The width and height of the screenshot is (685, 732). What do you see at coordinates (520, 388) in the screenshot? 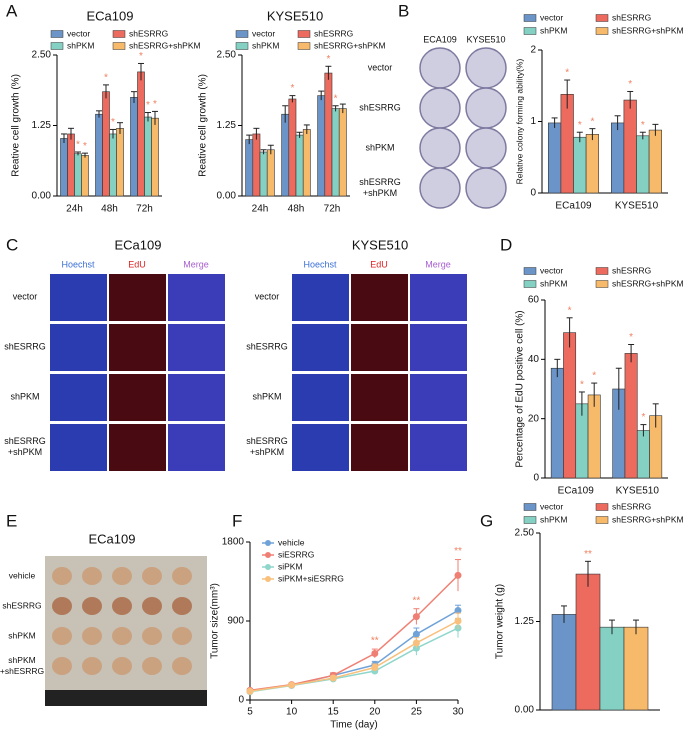
I see `y-axis-label: Percentage of EdU positive cell (%)` at bounding box center [520, 388].